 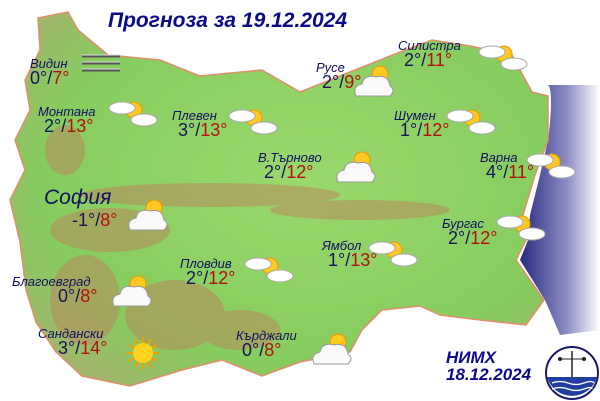 What do you see at coordinates (342, 245) in the screenshot?
I see `city-name: Ямбол` at bounding box center [342, 245].